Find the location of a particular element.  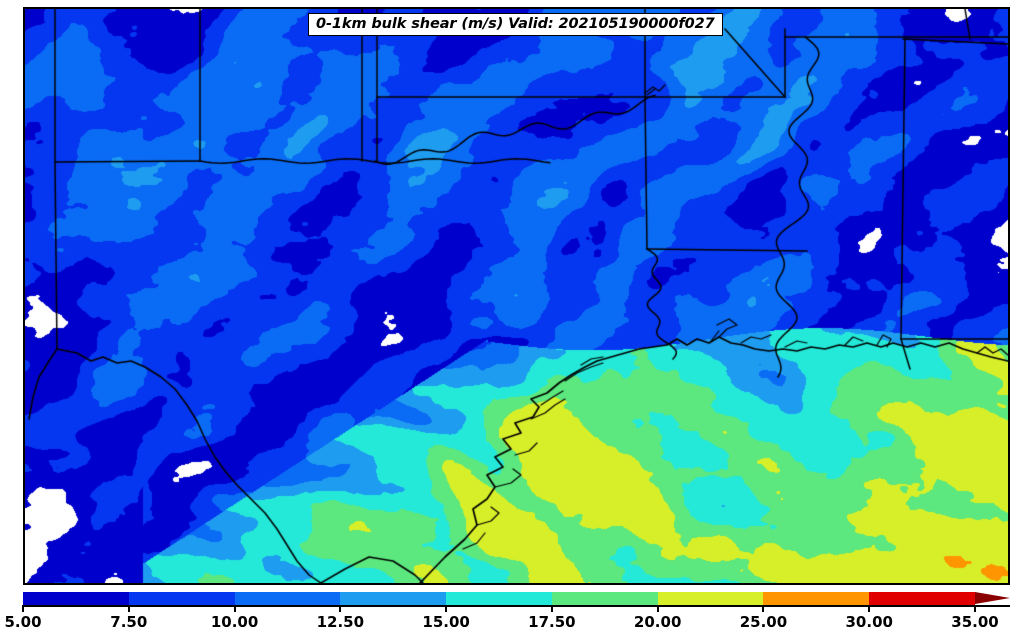

colorbar-tick-label: 15.00 is located at coordinates (446, 622).